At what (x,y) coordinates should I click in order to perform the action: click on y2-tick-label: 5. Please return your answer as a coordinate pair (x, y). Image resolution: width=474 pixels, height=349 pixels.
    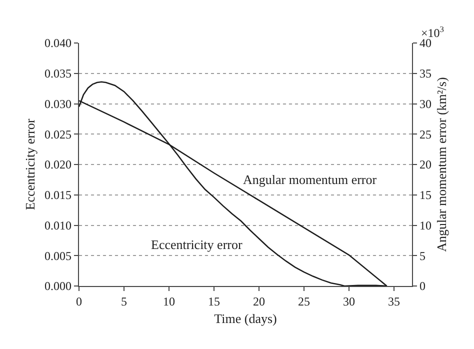
    Looking at the image, I should click on (423, 255).